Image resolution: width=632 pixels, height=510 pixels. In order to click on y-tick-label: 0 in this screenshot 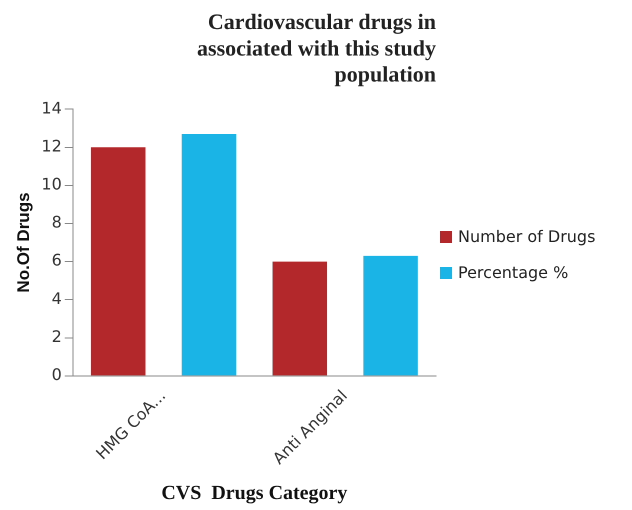, I will do `click(57, 374)`.